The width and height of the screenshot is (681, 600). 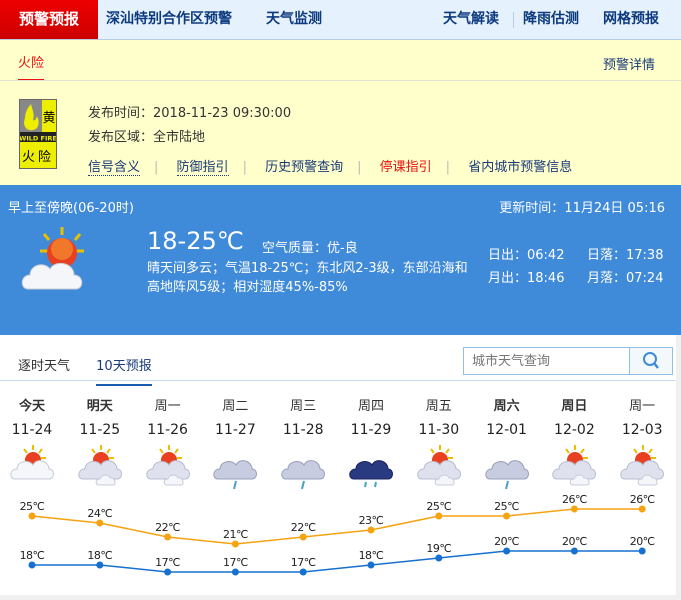 I want to click on warning-links: 信号含义 | 防御指引 | 历史预警查询 | 停课指引 | 省内城市预警信息, so click(x=330, y=168).